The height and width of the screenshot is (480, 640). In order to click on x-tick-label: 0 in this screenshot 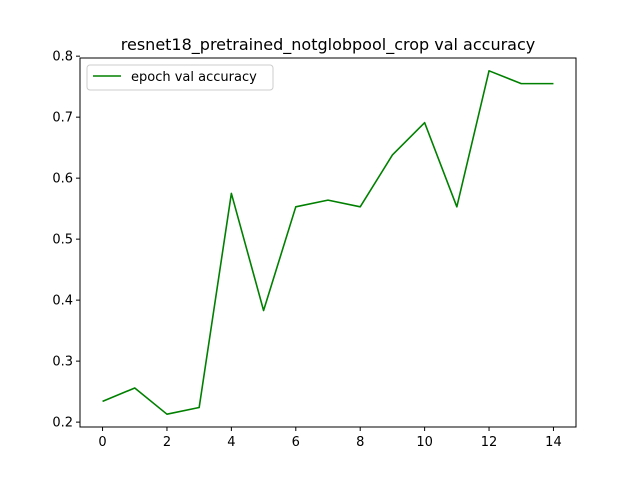, I will do `click(102, 442)`.